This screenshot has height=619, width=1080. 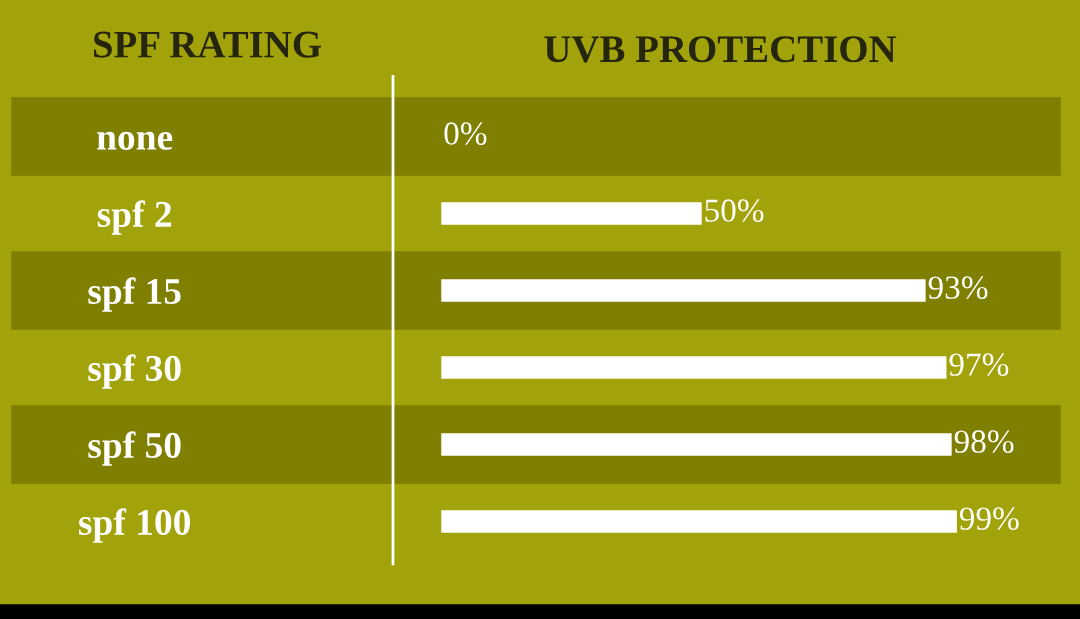 I want to click on y-tick-label: spf 2, so click(x=134, y=217).